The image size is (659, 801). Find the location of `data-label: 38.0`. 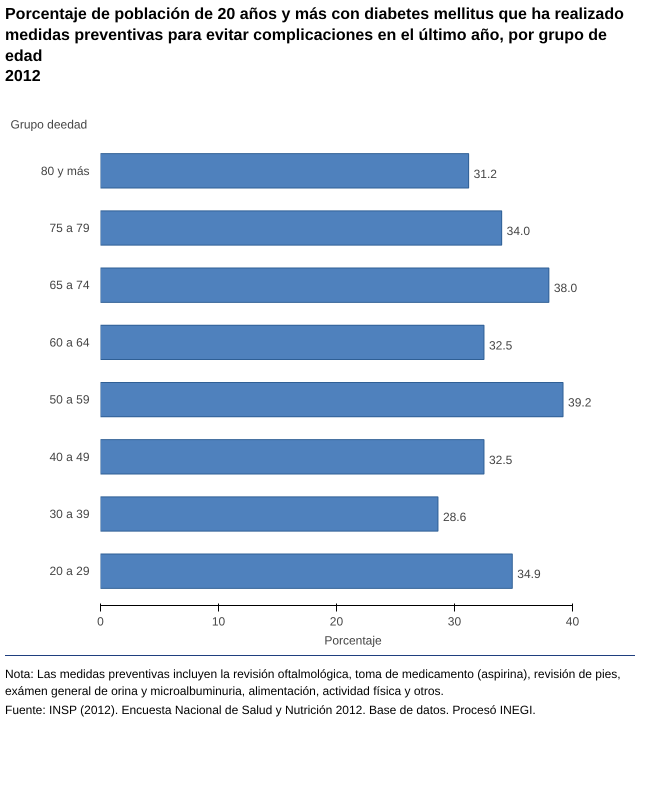

data-label: 38.0 is located at coordinates (566, 288).